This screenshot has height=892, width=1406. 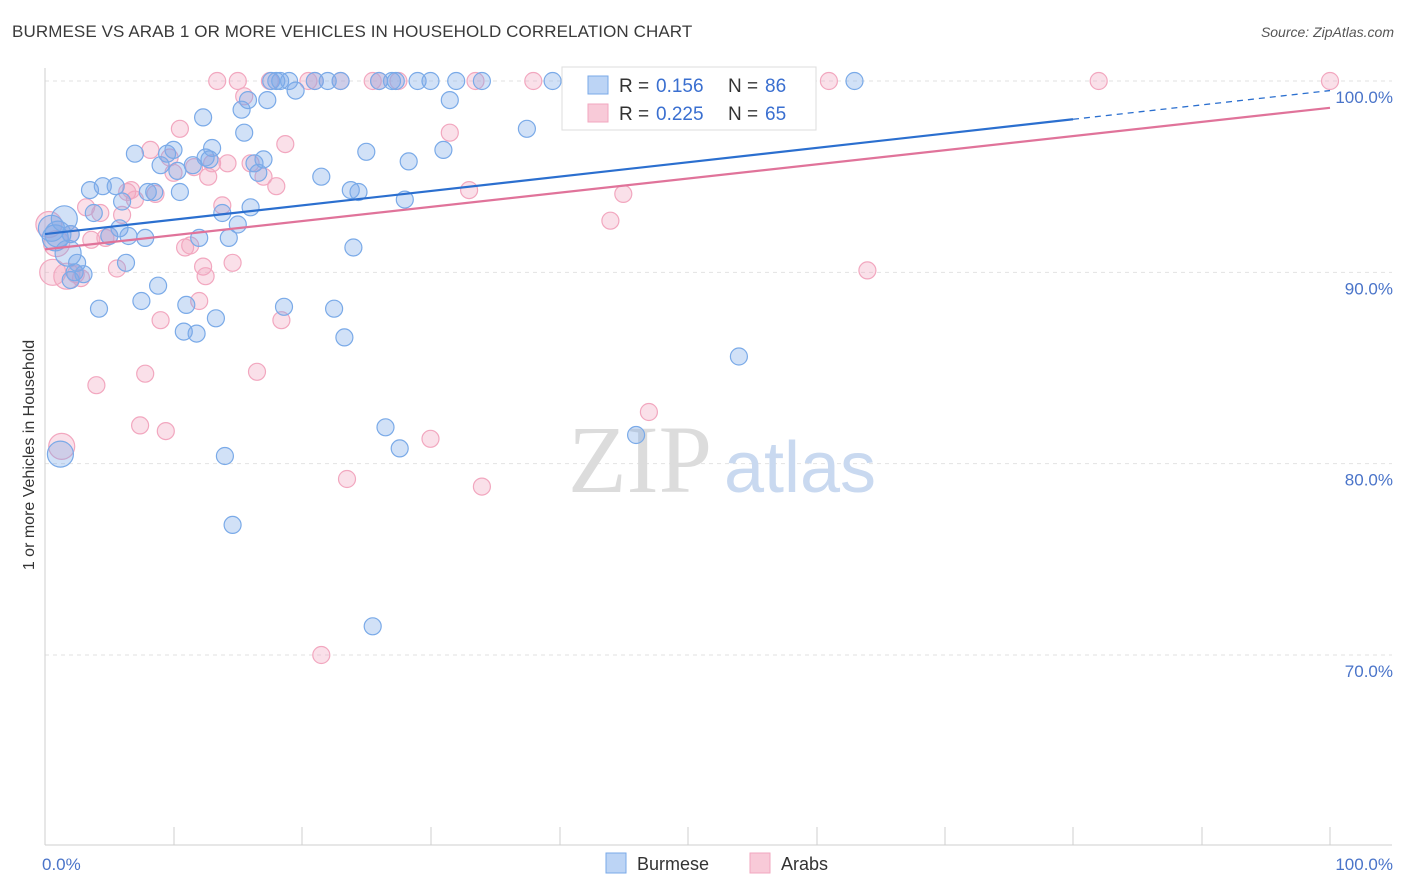 What do you see at coordinates (680, 114) in the screenshot?
I see `legend-r-value-arabs: 0.225` at bounding box center [680, 114].